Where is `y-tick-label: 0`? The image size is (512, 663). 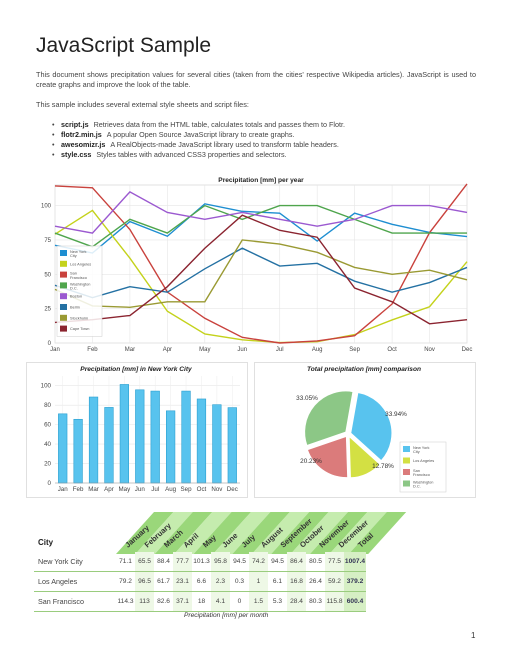
y-tick-label: 0 is located at coordinates (50, 483).